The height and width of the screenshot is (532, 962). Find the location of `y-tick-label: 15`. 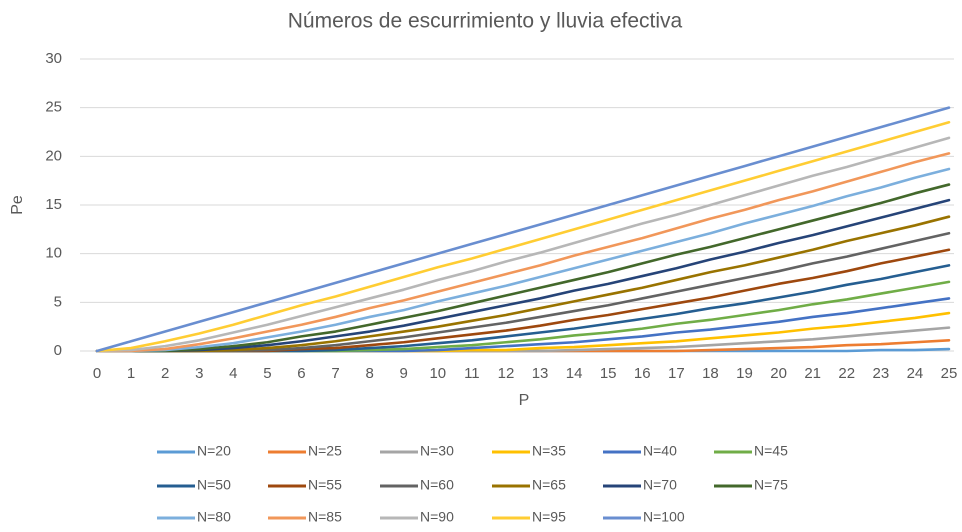

y-tick-label: 15 is located at coordinates (53, 204).